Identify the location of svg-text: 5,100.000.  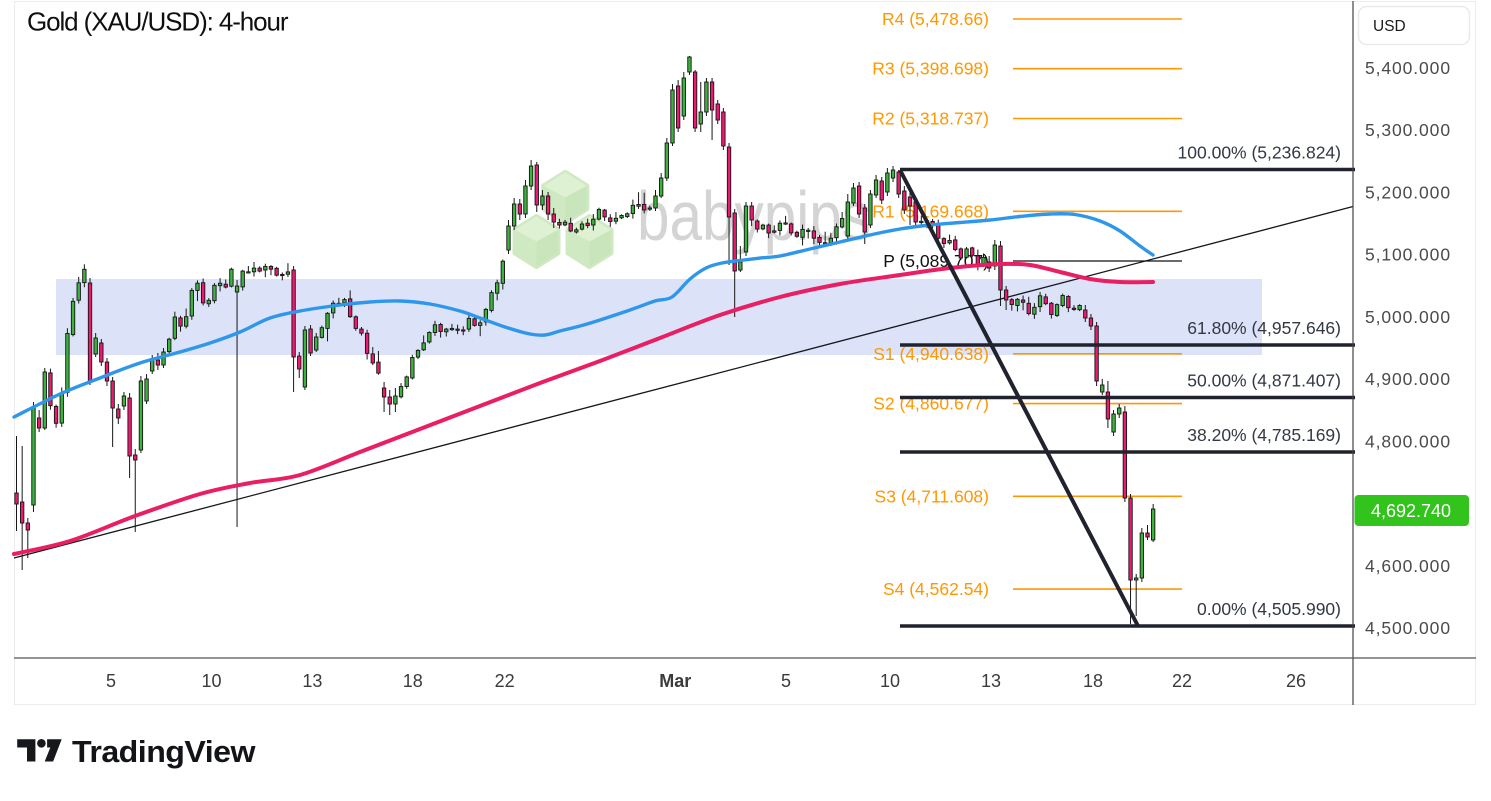
(1408, 255).